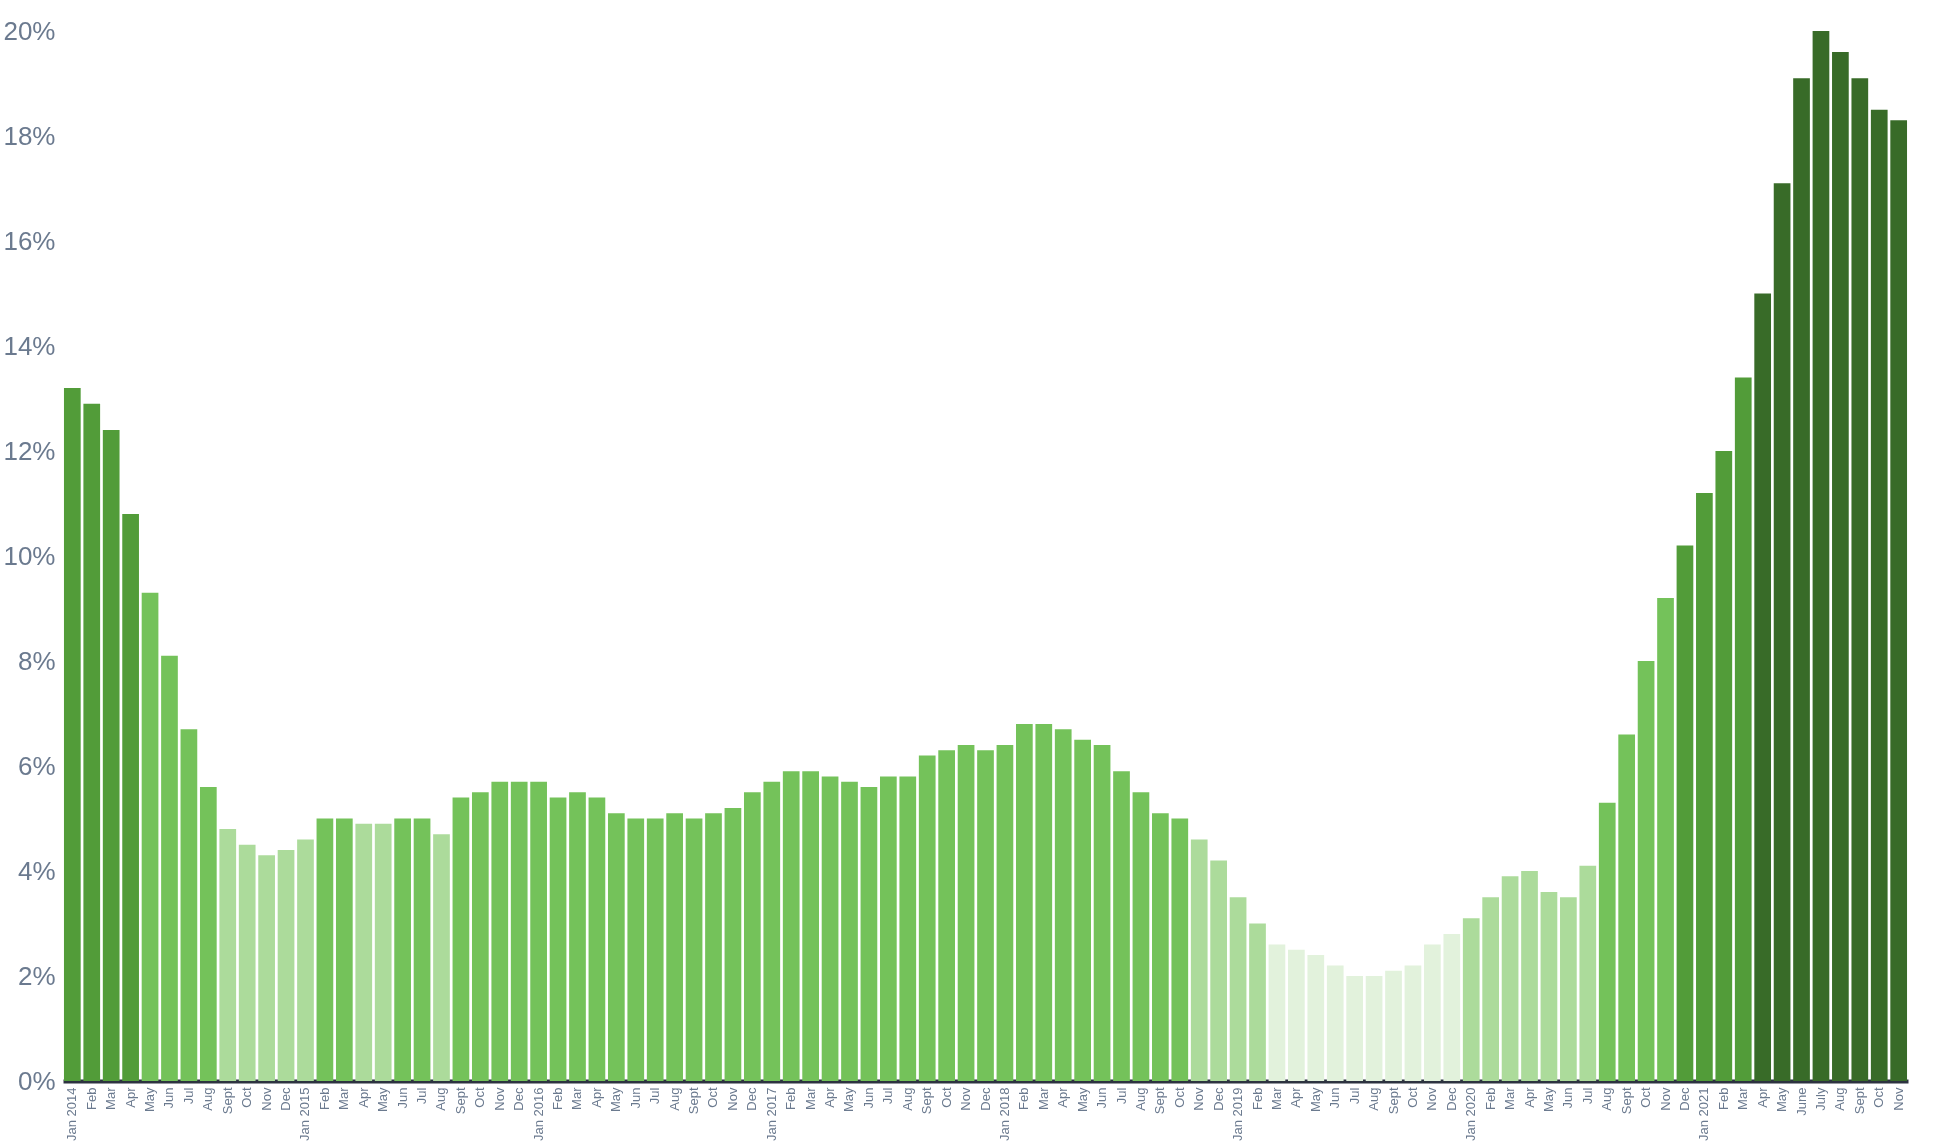 This screenshot has height=1145, width=1943. Describe the element at coordinates (29, 240) in the screenshot. I see `y-tick-label: 16%` at that location.